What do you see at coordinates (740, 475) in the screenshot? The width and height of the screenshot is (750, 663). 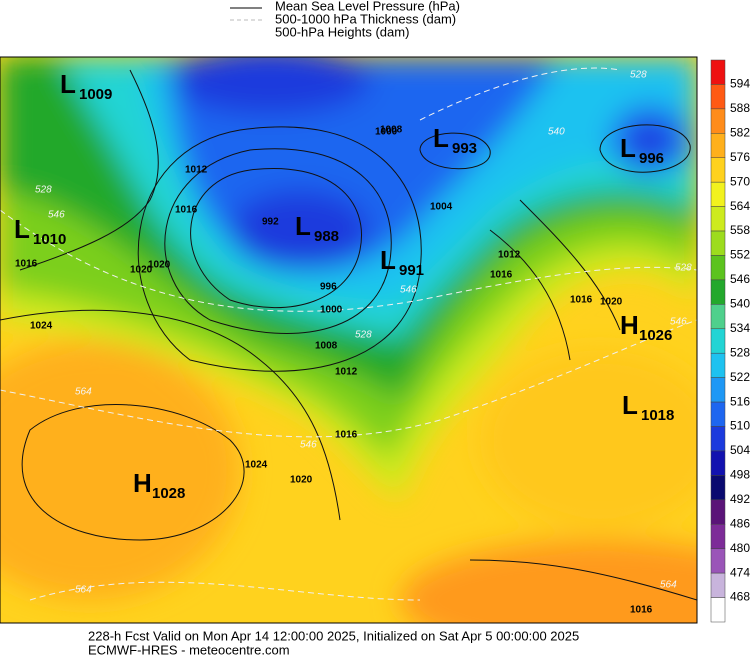 I see `colorbar-label: 498` at bounding box center [740, 475].